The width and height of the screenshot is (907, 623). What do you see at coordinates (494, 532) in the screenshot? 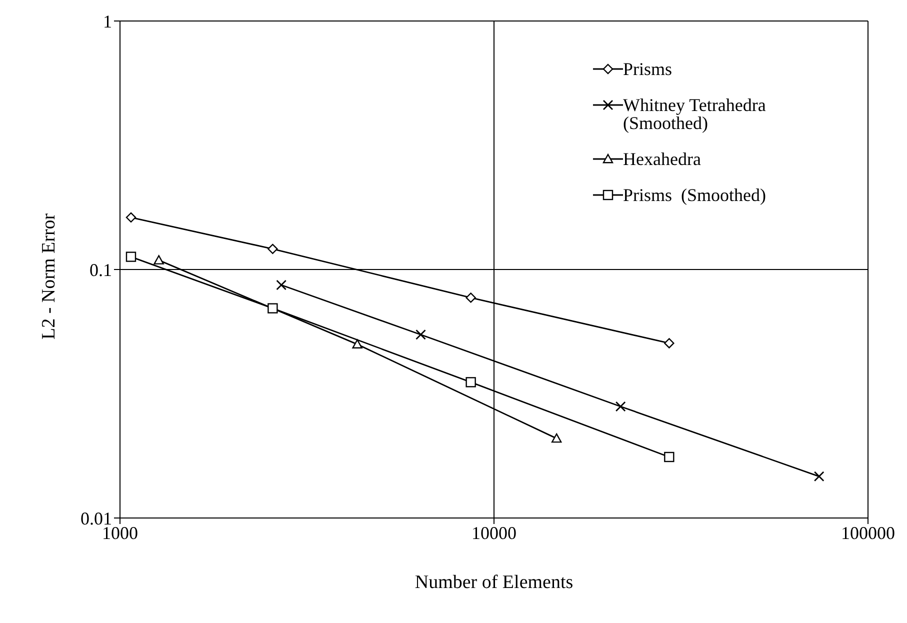
I see `x-tick-label: 10000` at bounding box center [494, 532].